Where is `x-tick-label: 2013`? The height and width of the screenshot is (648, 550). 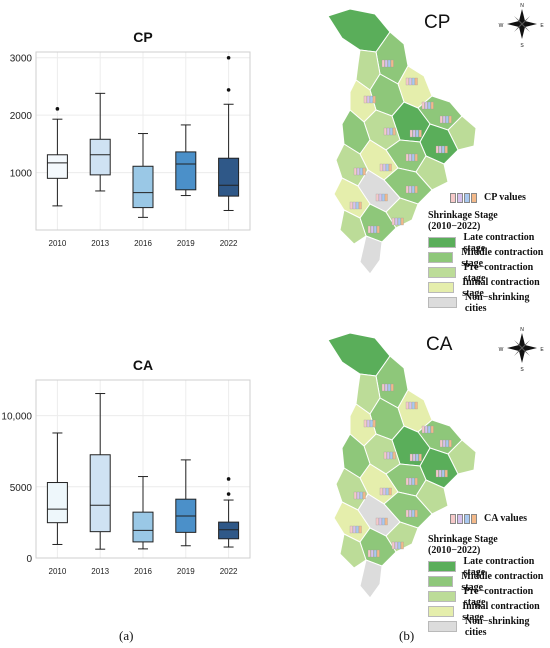 x-tick-label: 2013 is located at coordinates (100, 243).